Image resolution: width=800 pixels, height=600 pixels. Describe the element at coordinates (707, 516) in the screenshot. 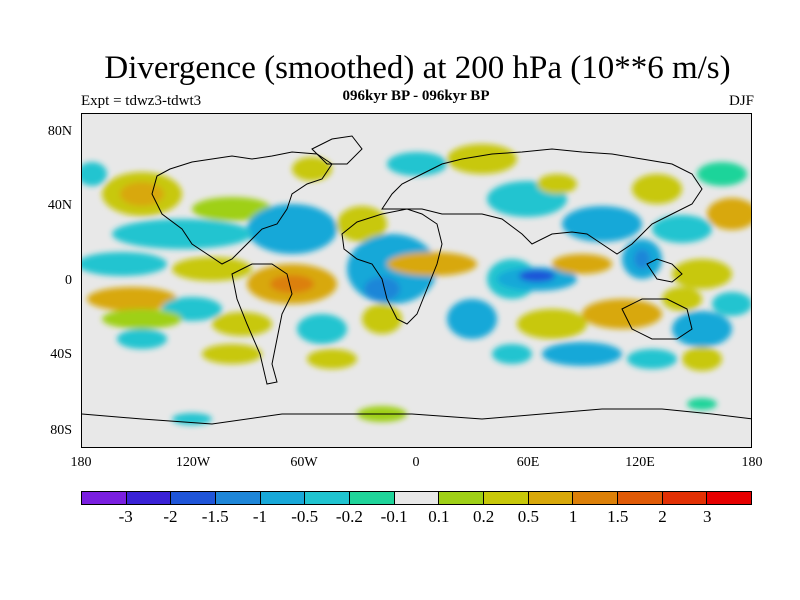

I see `colorbar-label: 3` at that location.